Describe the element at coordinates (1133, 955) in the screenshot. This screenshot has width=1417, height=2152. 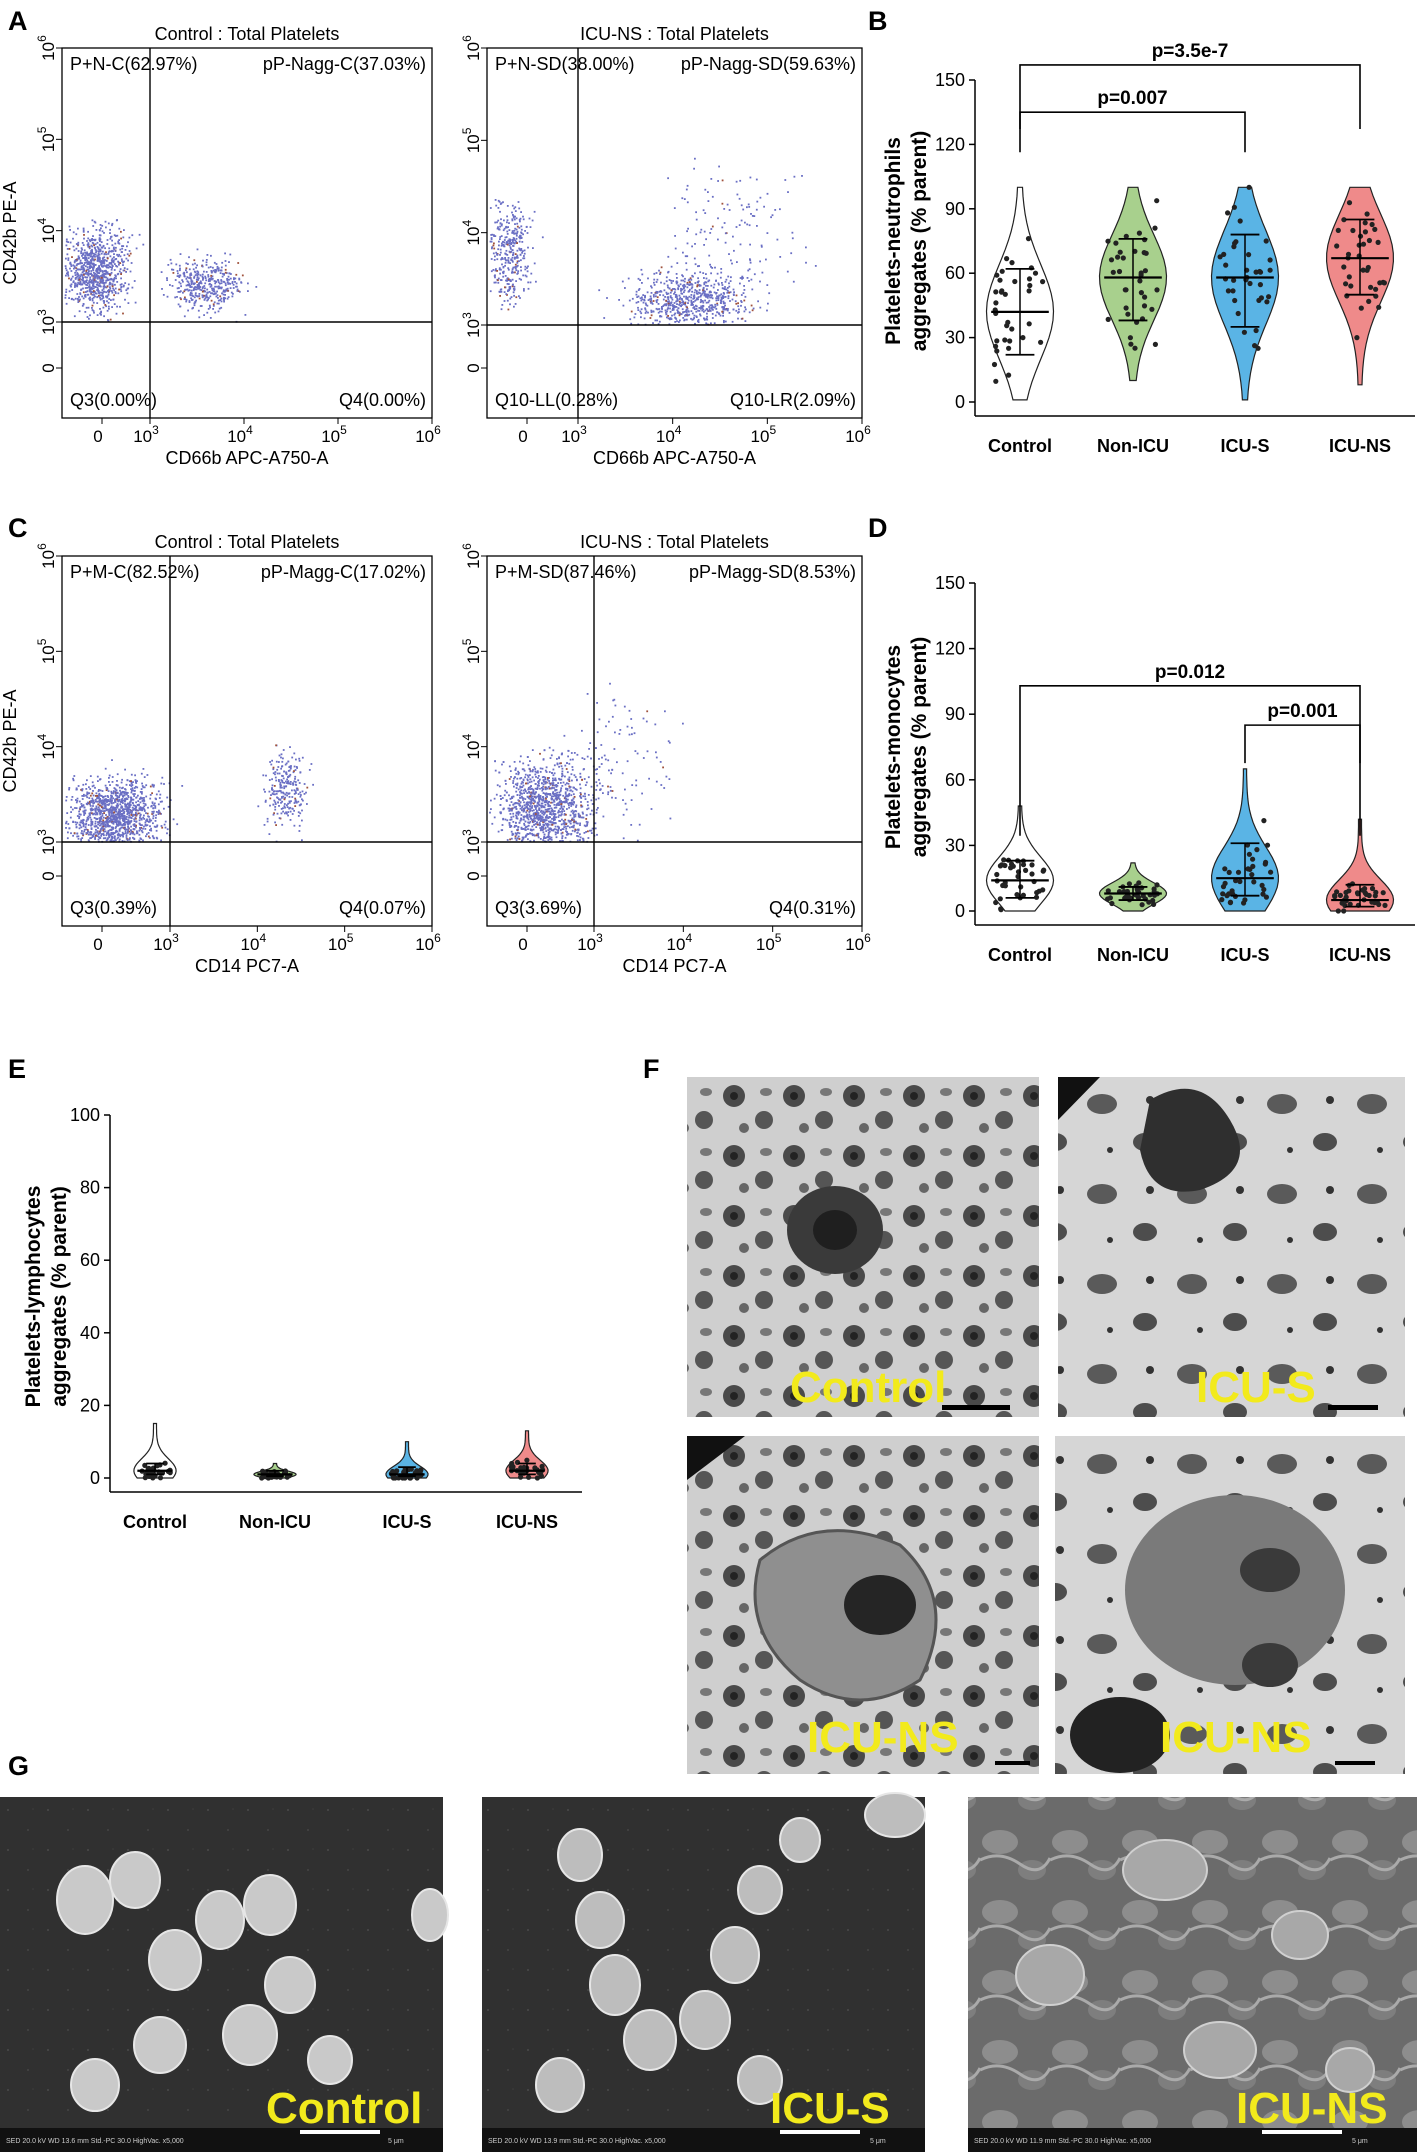
I see `category-label: Non-ICU` at that location.